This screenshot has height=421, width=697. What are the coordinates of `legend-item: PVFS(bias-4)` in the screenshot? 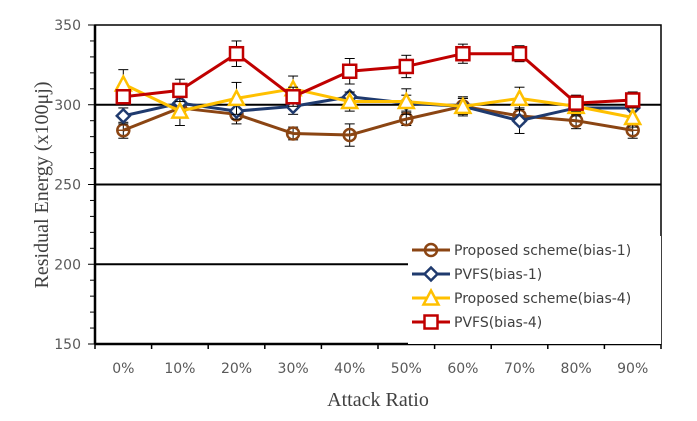 It's located at (477, 322).